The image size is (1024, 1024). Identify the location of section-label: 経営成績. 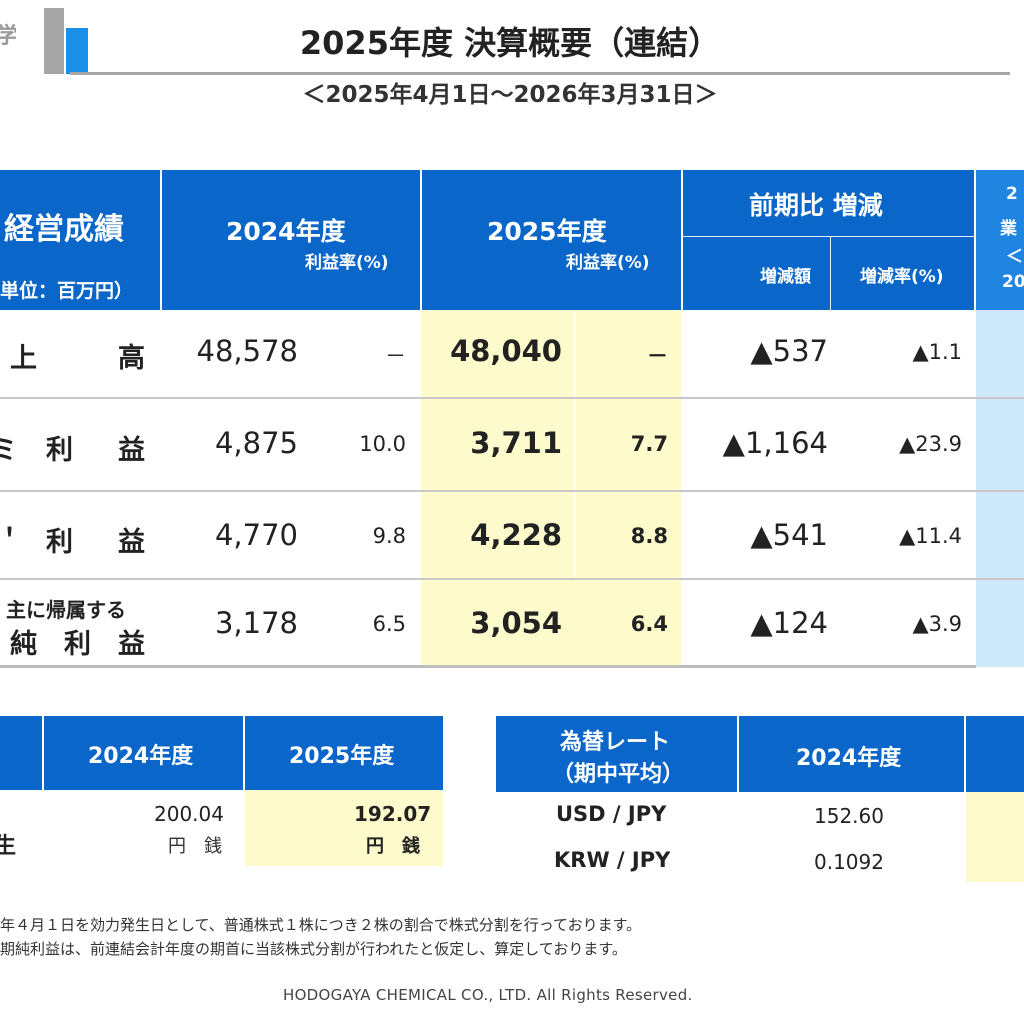
(64, 229).